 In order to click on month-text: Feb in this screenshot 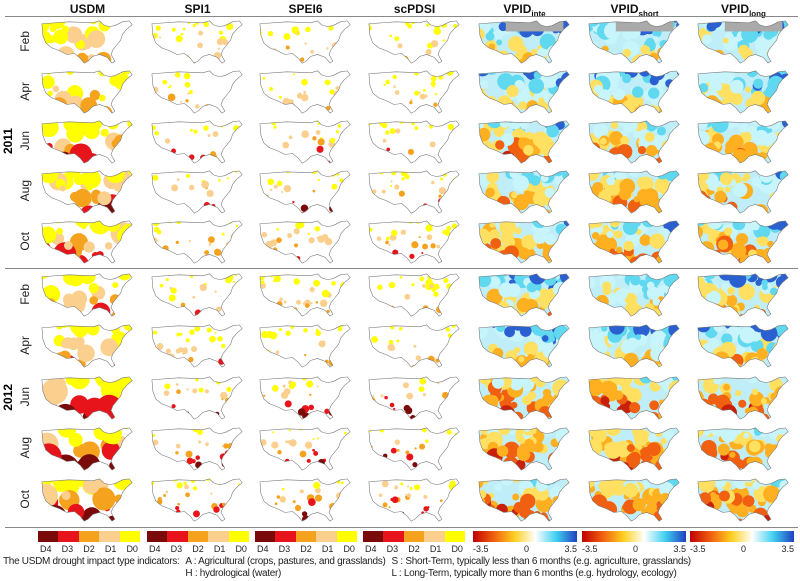, I will do `click(24, 294)`.